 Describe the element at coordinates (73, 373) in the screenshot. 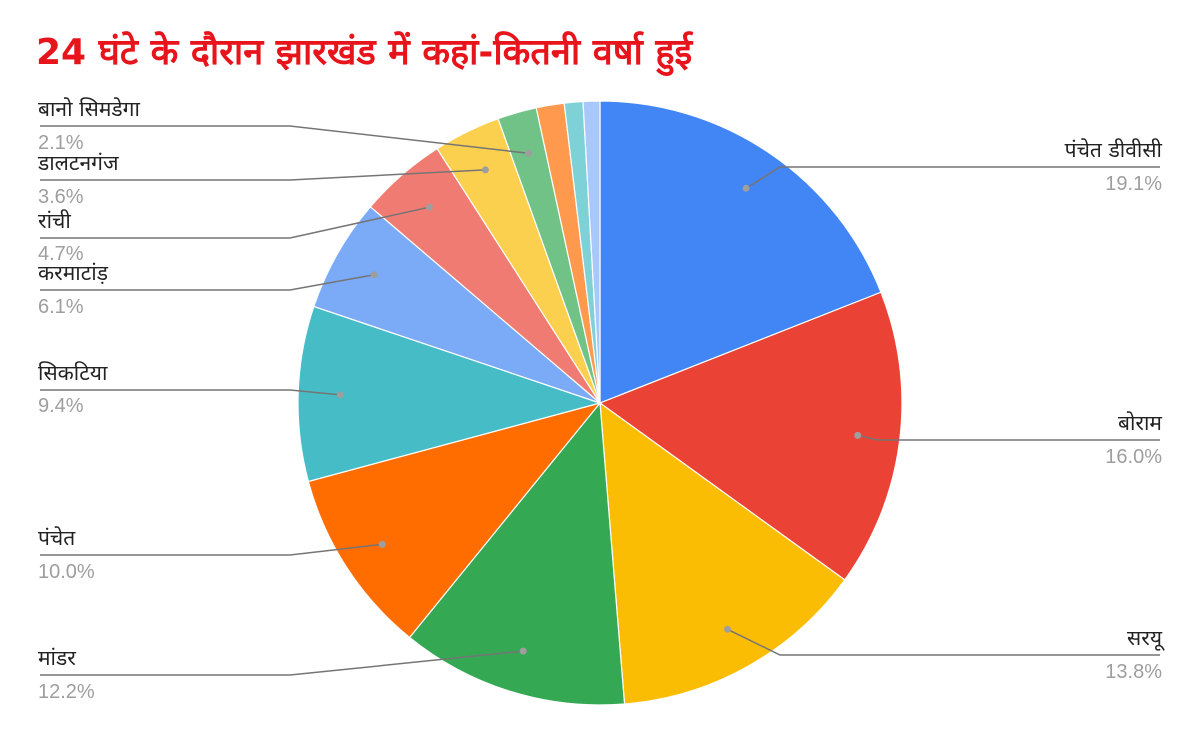

I see `slice-name-label: सिकटिया` at that location.